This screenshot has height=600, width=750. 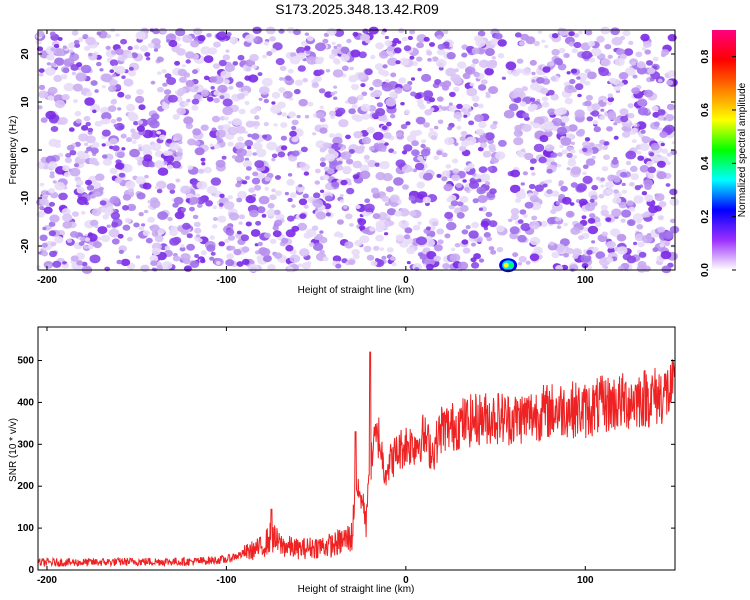 What do you see at coordinates (226, 580) in the screenshot?
I see `snr-x-tick-label: -100` at bounding box center [226, 580].